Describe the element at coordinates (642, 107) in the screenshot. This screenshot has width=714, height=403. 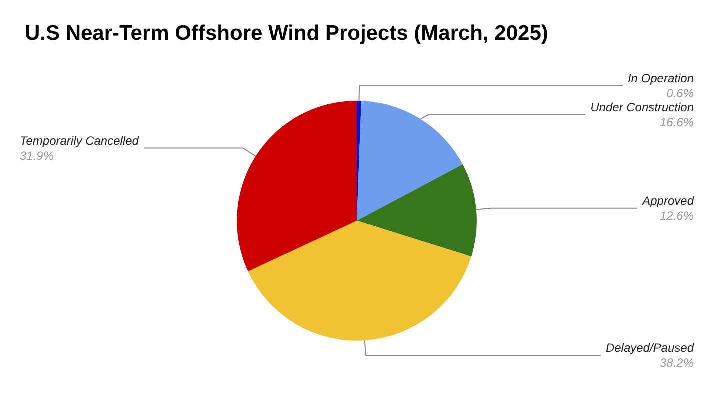
I see `slice-label: Under Construction` at that location.